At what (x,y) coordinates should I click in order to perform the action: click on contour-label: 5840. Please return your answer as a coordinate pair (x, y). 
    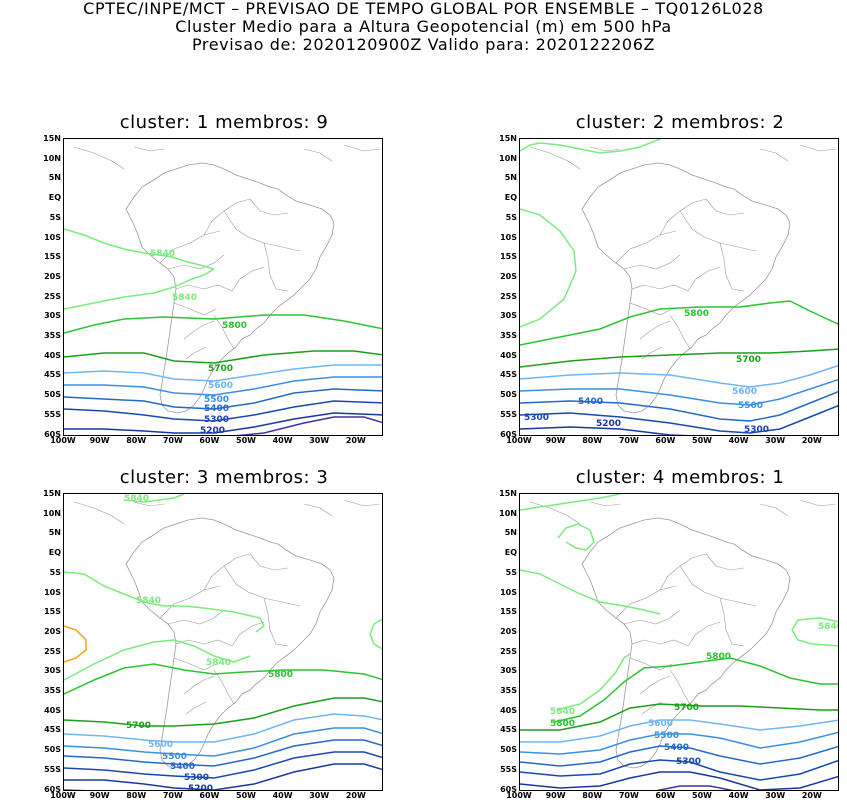
    Looking at the image, I should click on (136, 499).